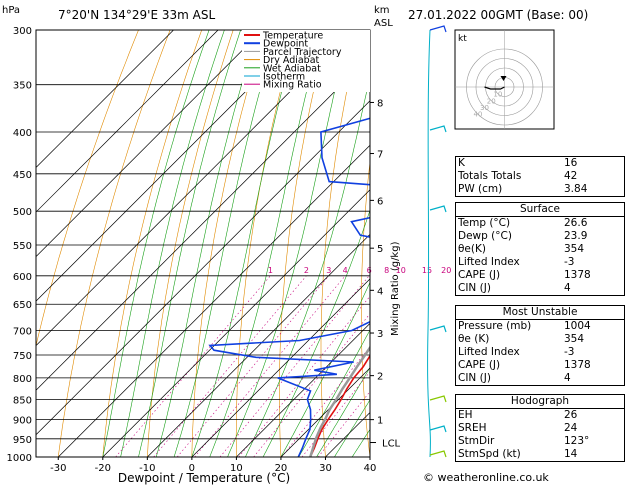  Describe the element at coordinates (494, 88) in the screenshot. I see `hodograph-trace` at that location.